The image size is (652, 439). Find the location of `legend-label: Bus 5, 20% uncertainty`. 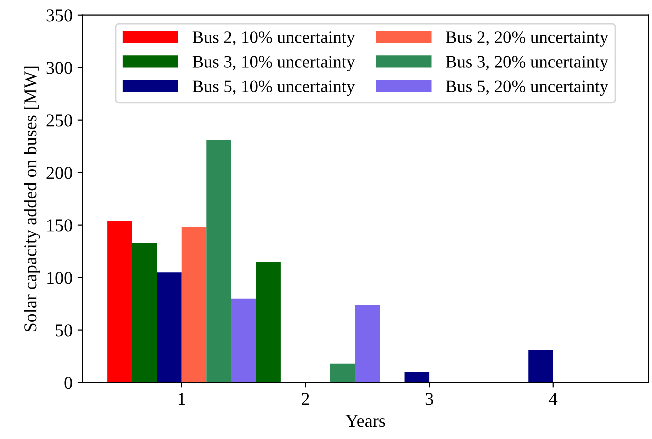

legend-label: Bus 5, 20% uncertainty is located at coordinates (527, 88).